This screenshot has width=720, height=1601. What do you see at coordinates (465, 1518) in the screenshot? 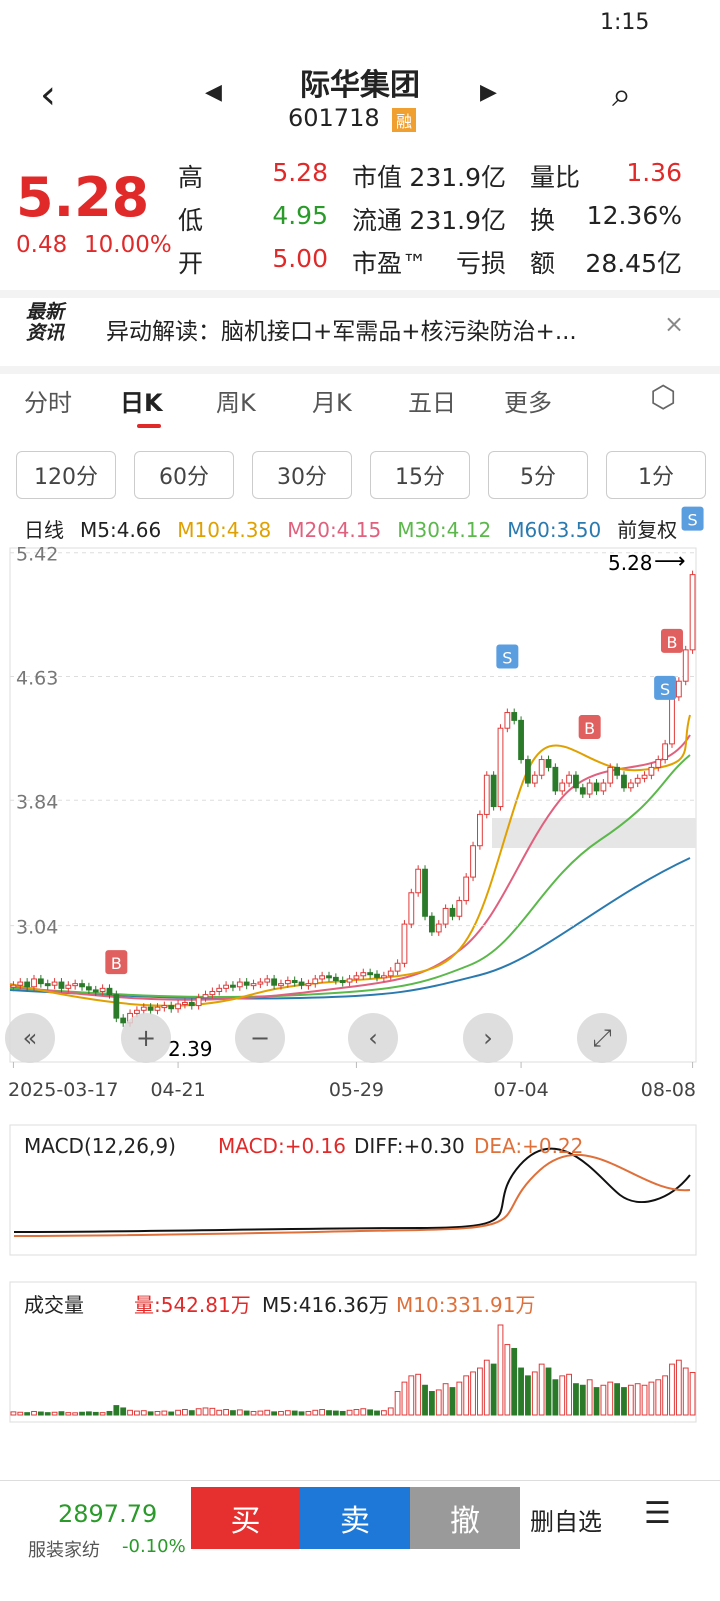
I see `cancel: 撤` at bounding box center [465, 1518].